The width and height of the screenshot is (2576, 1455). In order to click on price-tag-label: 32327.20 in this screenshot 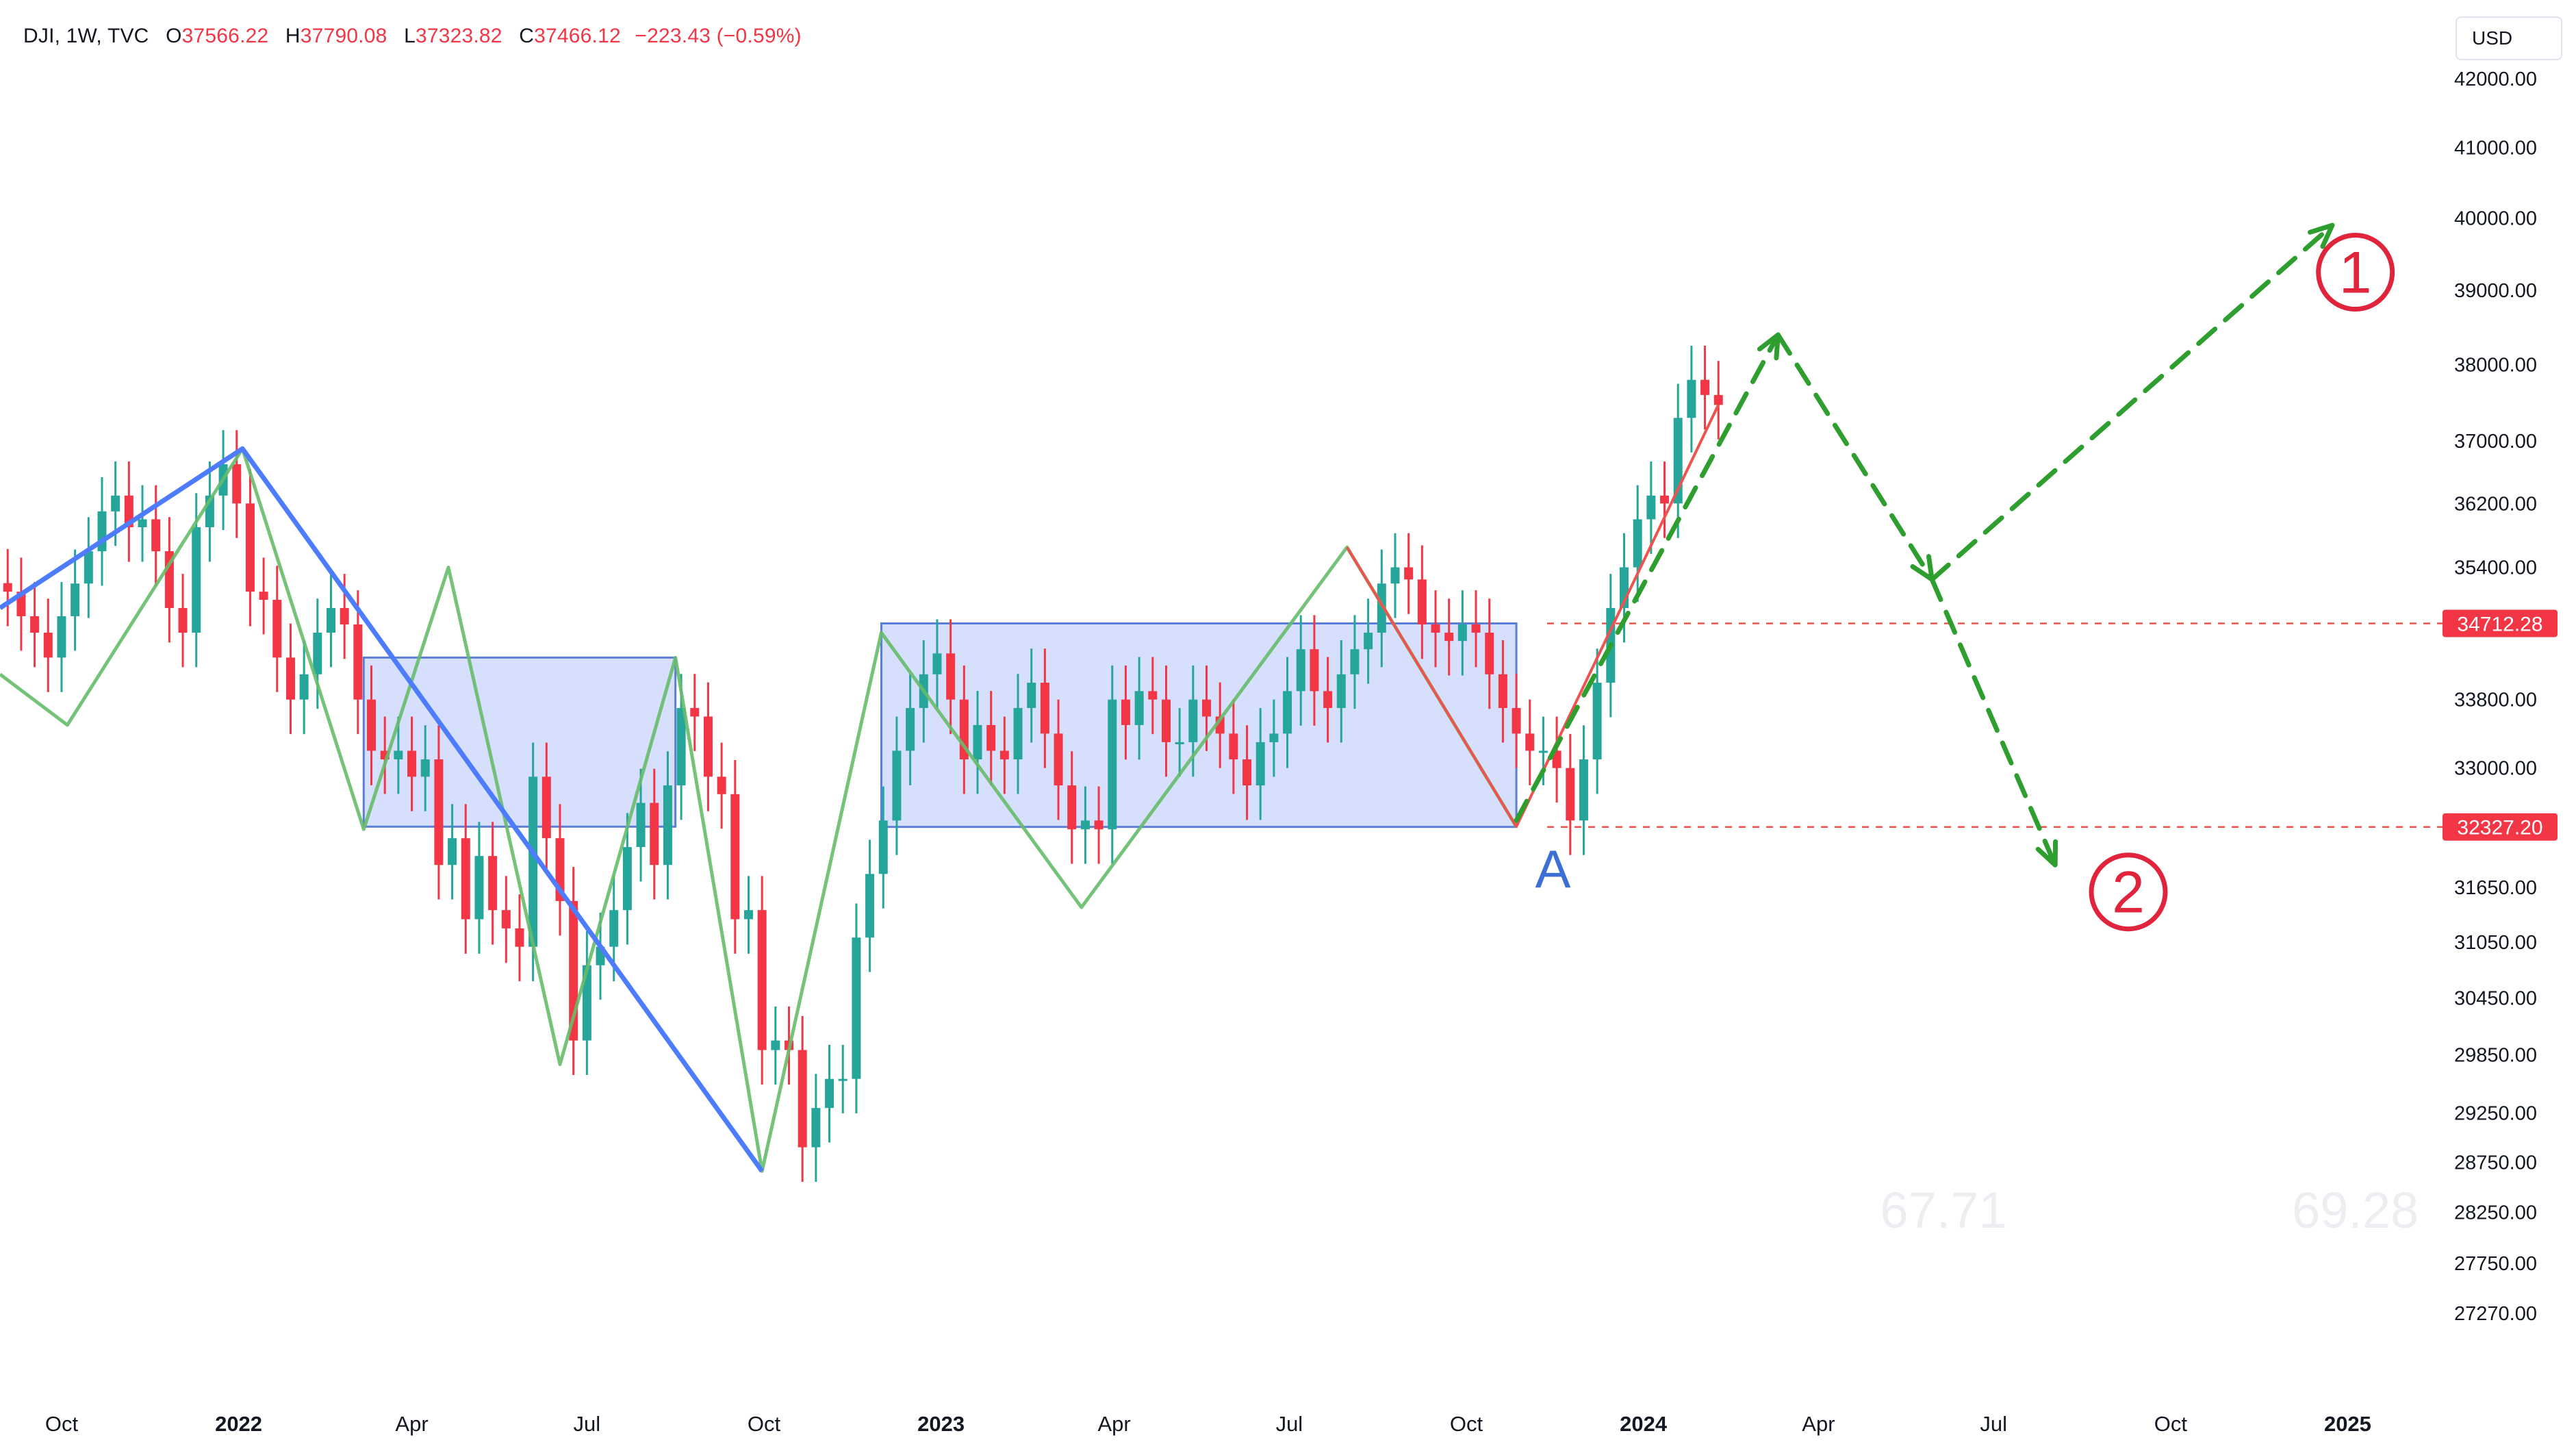, I will do `click(2499, 828)`.